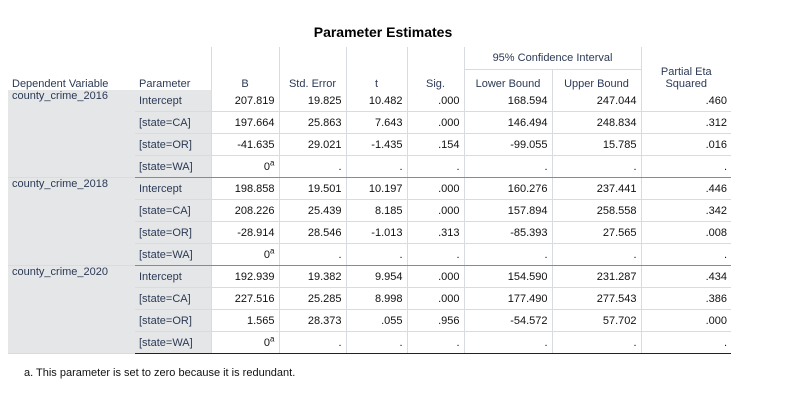 This screenshot has width=791, height=409. I want to click on b-cell: 197.664, so click(244, 122).